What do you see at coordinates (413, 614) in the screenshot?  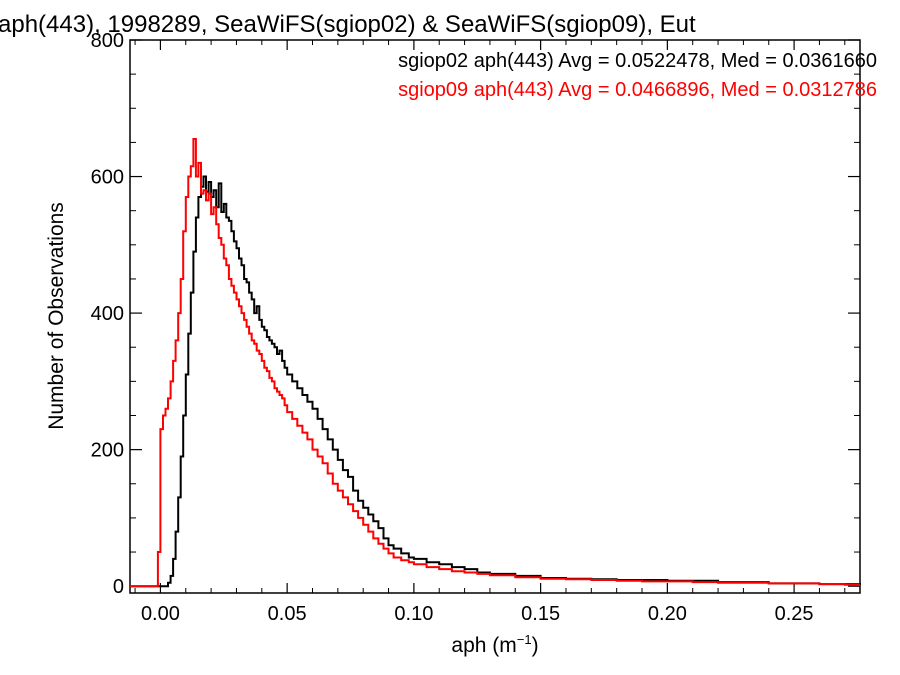 I see `x-tick-label: 0.10` at bounding box center [413, 614].